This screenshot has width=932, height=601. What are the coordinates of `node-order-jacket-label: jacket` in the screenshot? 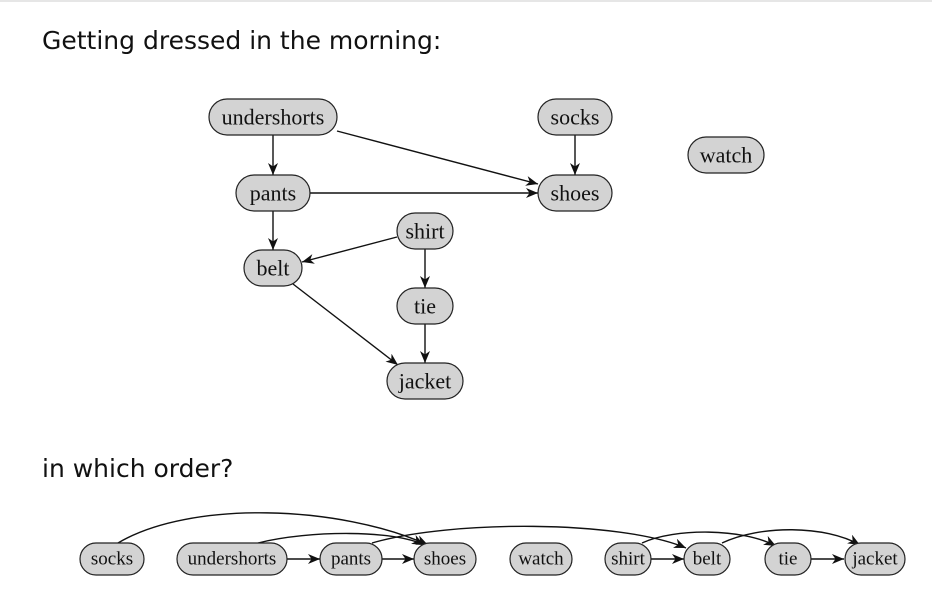 It's located at (874, 559).